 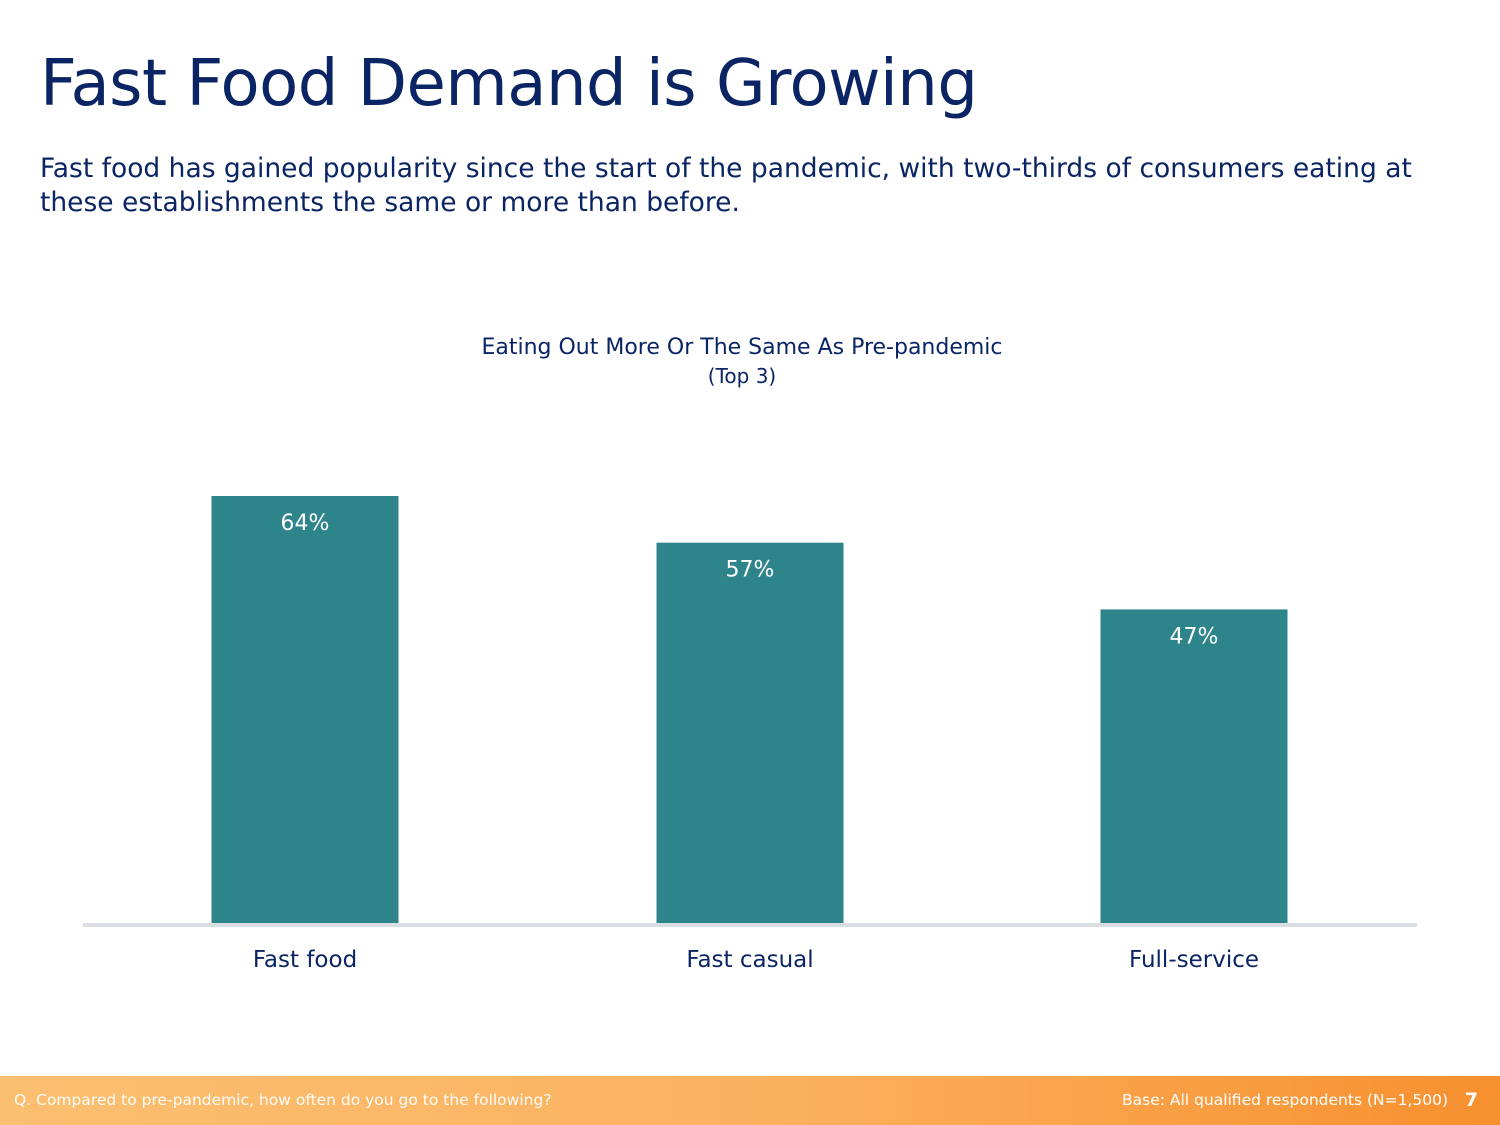 I want to click on page-number: 7, so click(x=1471, y=1100).